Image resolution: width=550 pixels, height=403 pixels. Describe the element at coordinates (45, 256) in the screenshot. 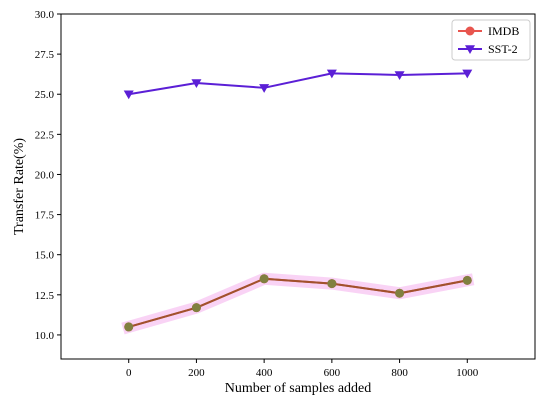

I see `y-tick-label-15.0: 15.0` at that location.